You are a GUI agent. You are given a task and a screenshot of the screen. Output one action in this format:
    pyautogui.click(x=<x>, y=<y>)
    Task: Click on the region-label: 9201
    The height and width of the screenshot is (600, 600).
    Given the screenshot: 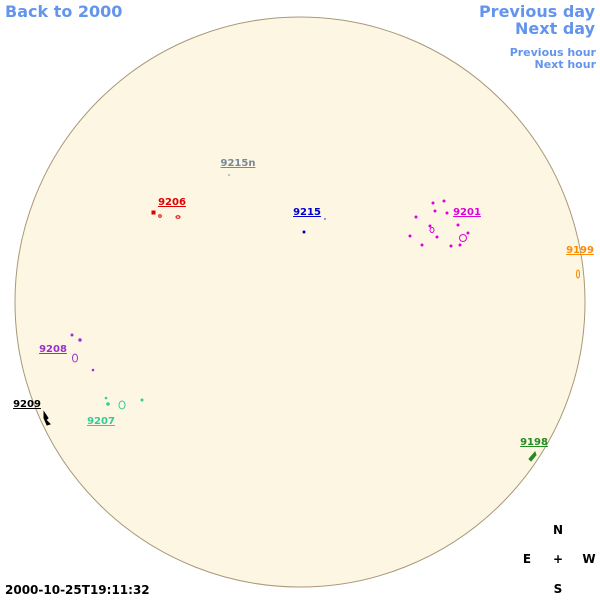 What is the action you would take?
    pyautogui.click(x=467, y=212)
    